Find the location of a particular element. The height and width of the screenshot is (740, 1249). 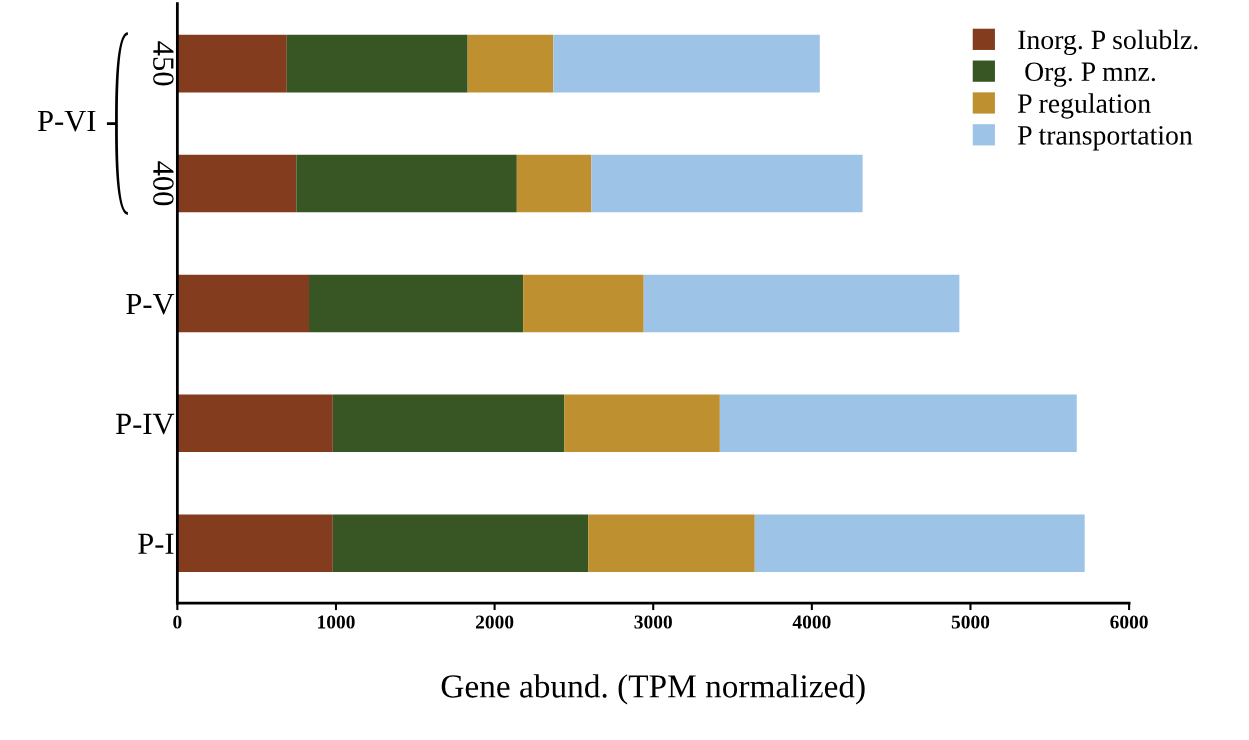

y-tick-label: 400 is located at coordinates (163, 183).